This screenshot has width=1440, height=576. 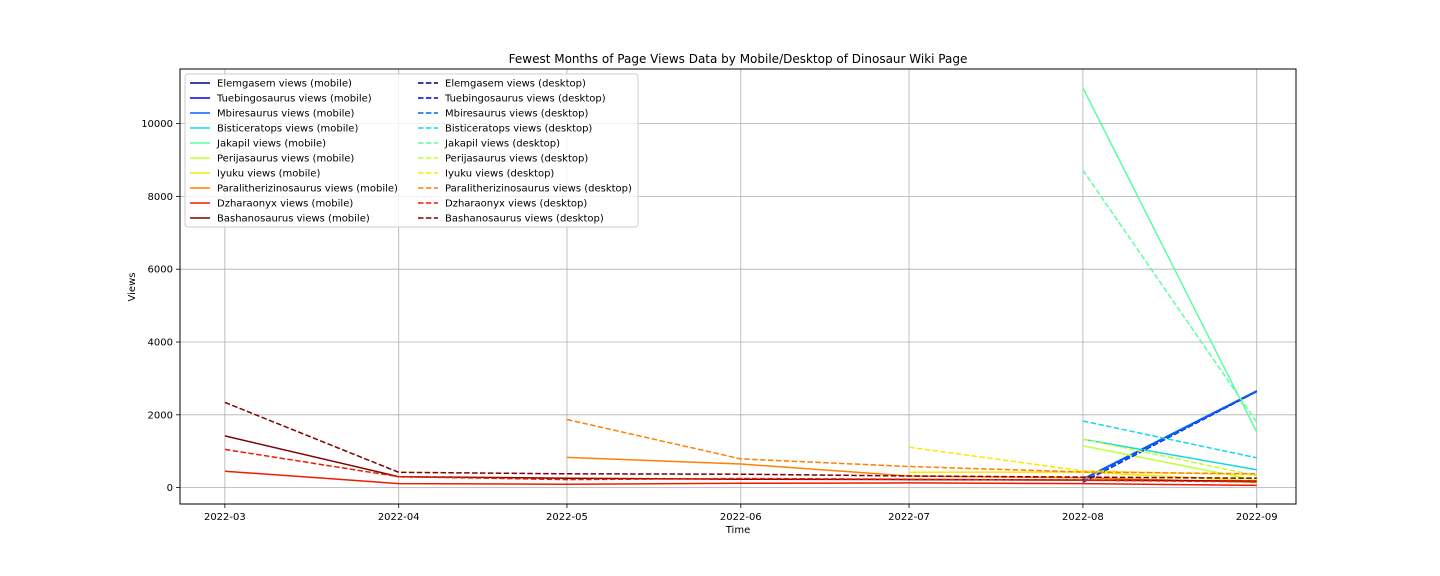 I want to click on x-tick-label: 2022-06, so click(x=741, y=517).